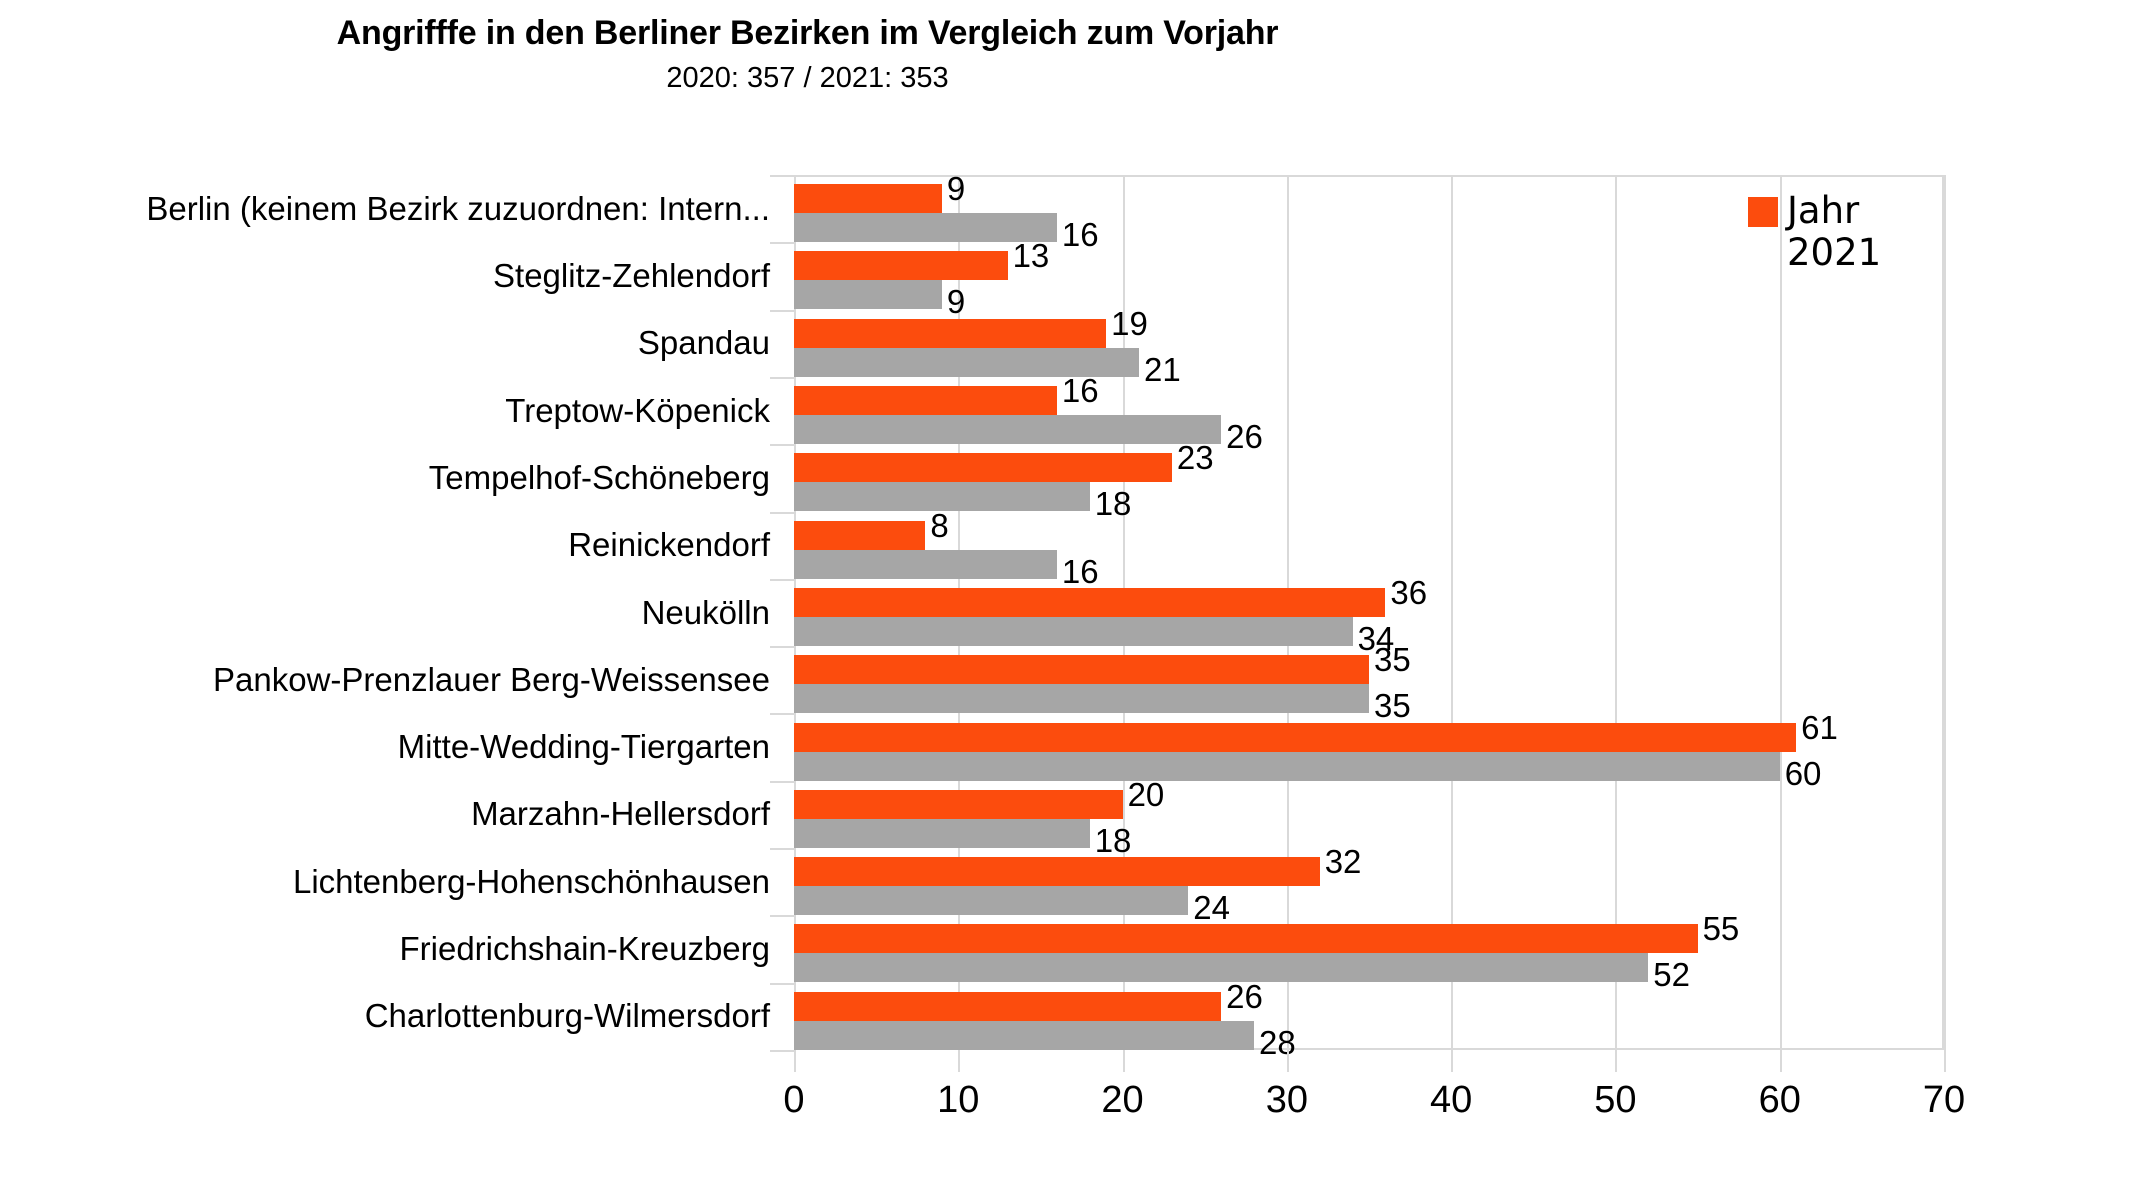 The height and width of the screenshot is (1191, 2150). I want to click on category-label: Pankow-Prenzlauer Berg-Weissensee, so click(491, 679).